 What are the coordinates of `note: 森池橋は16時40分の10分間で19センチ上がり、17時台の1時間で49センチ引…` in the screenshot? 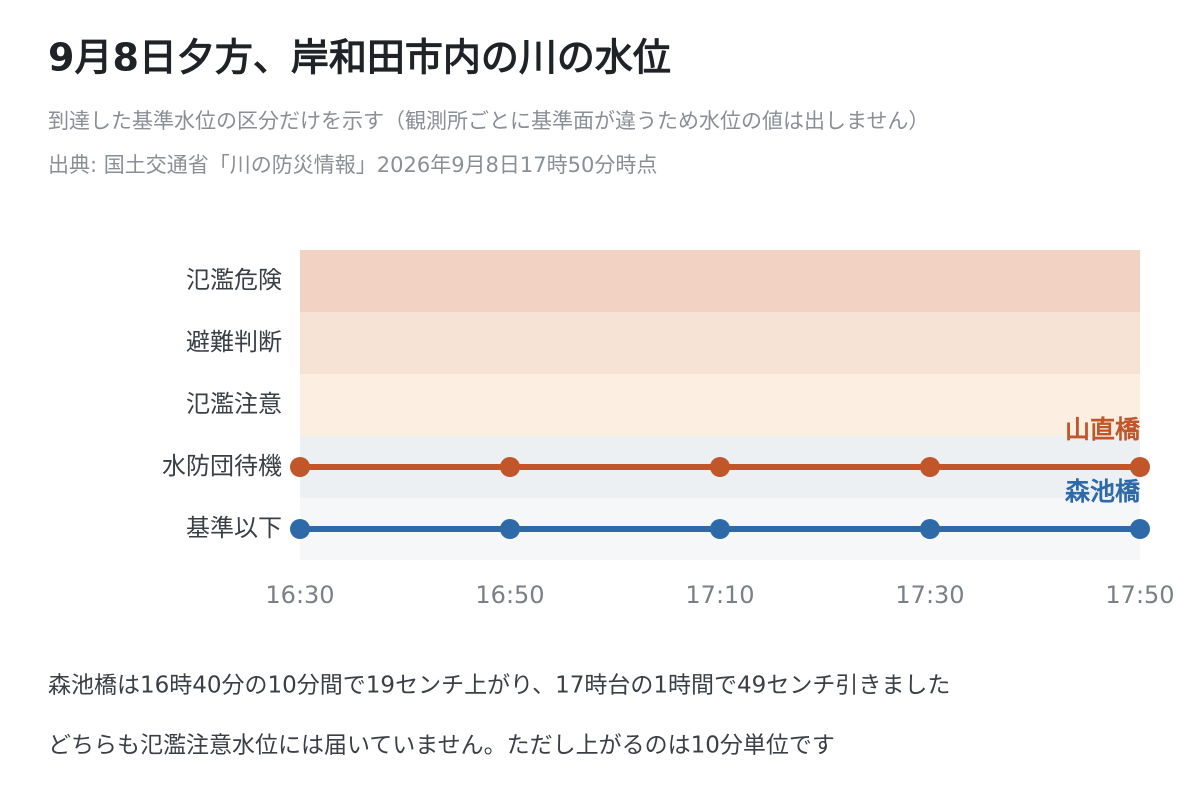 It's located at (499, 686).